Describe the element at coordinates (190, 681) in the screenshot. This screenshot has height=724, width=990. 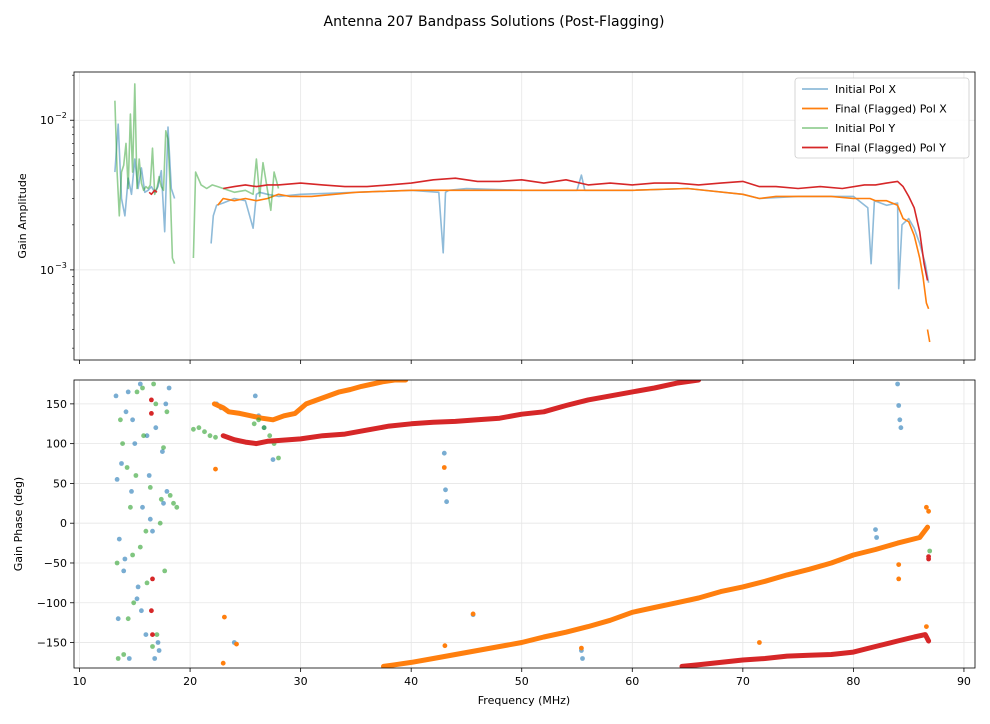
I see `x-tick-label: 20` at that location.